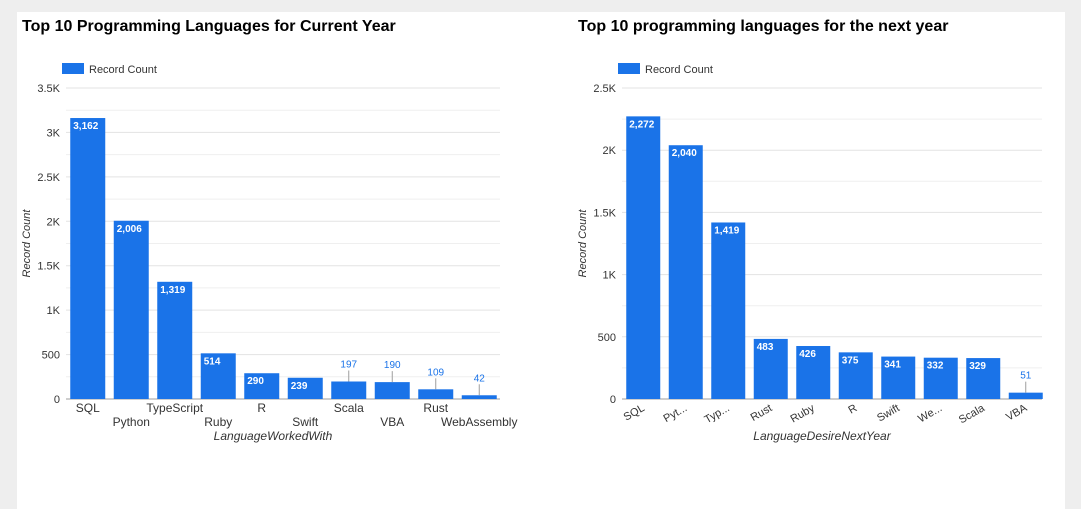 Image resolution: width=1081 pixels, height=509 pixels. What do you see at coordinates (852, 409) in the screenshot?
I see `chart-2-x-tick-label: R` at bounding box center [852, 409].